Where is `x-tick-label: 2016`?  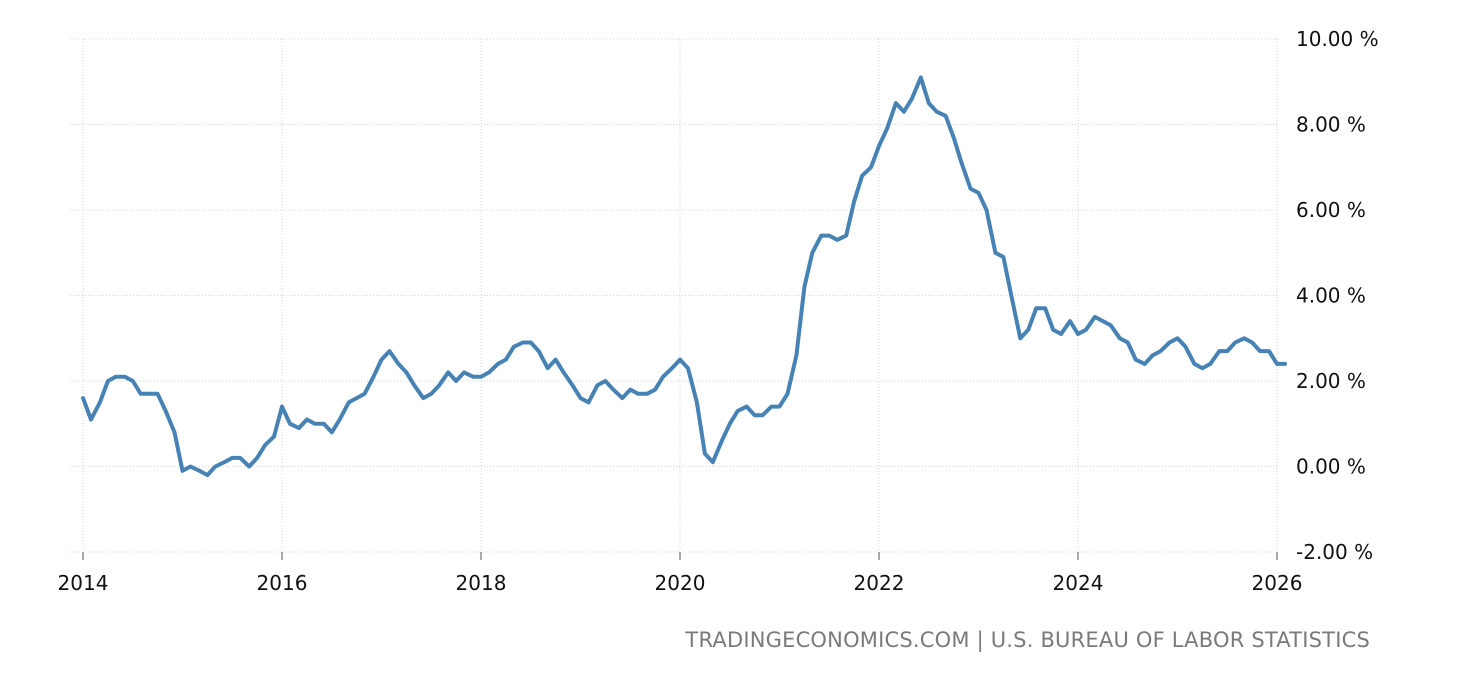 x-tick-label: 2016 is located at coordinates (282, 583).